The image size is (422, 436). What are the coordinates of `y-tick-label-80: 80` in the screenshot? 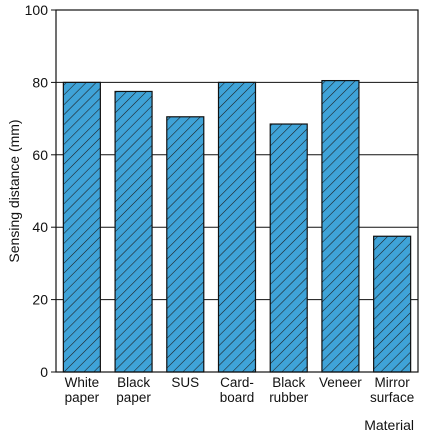 It's located at (40, 82).